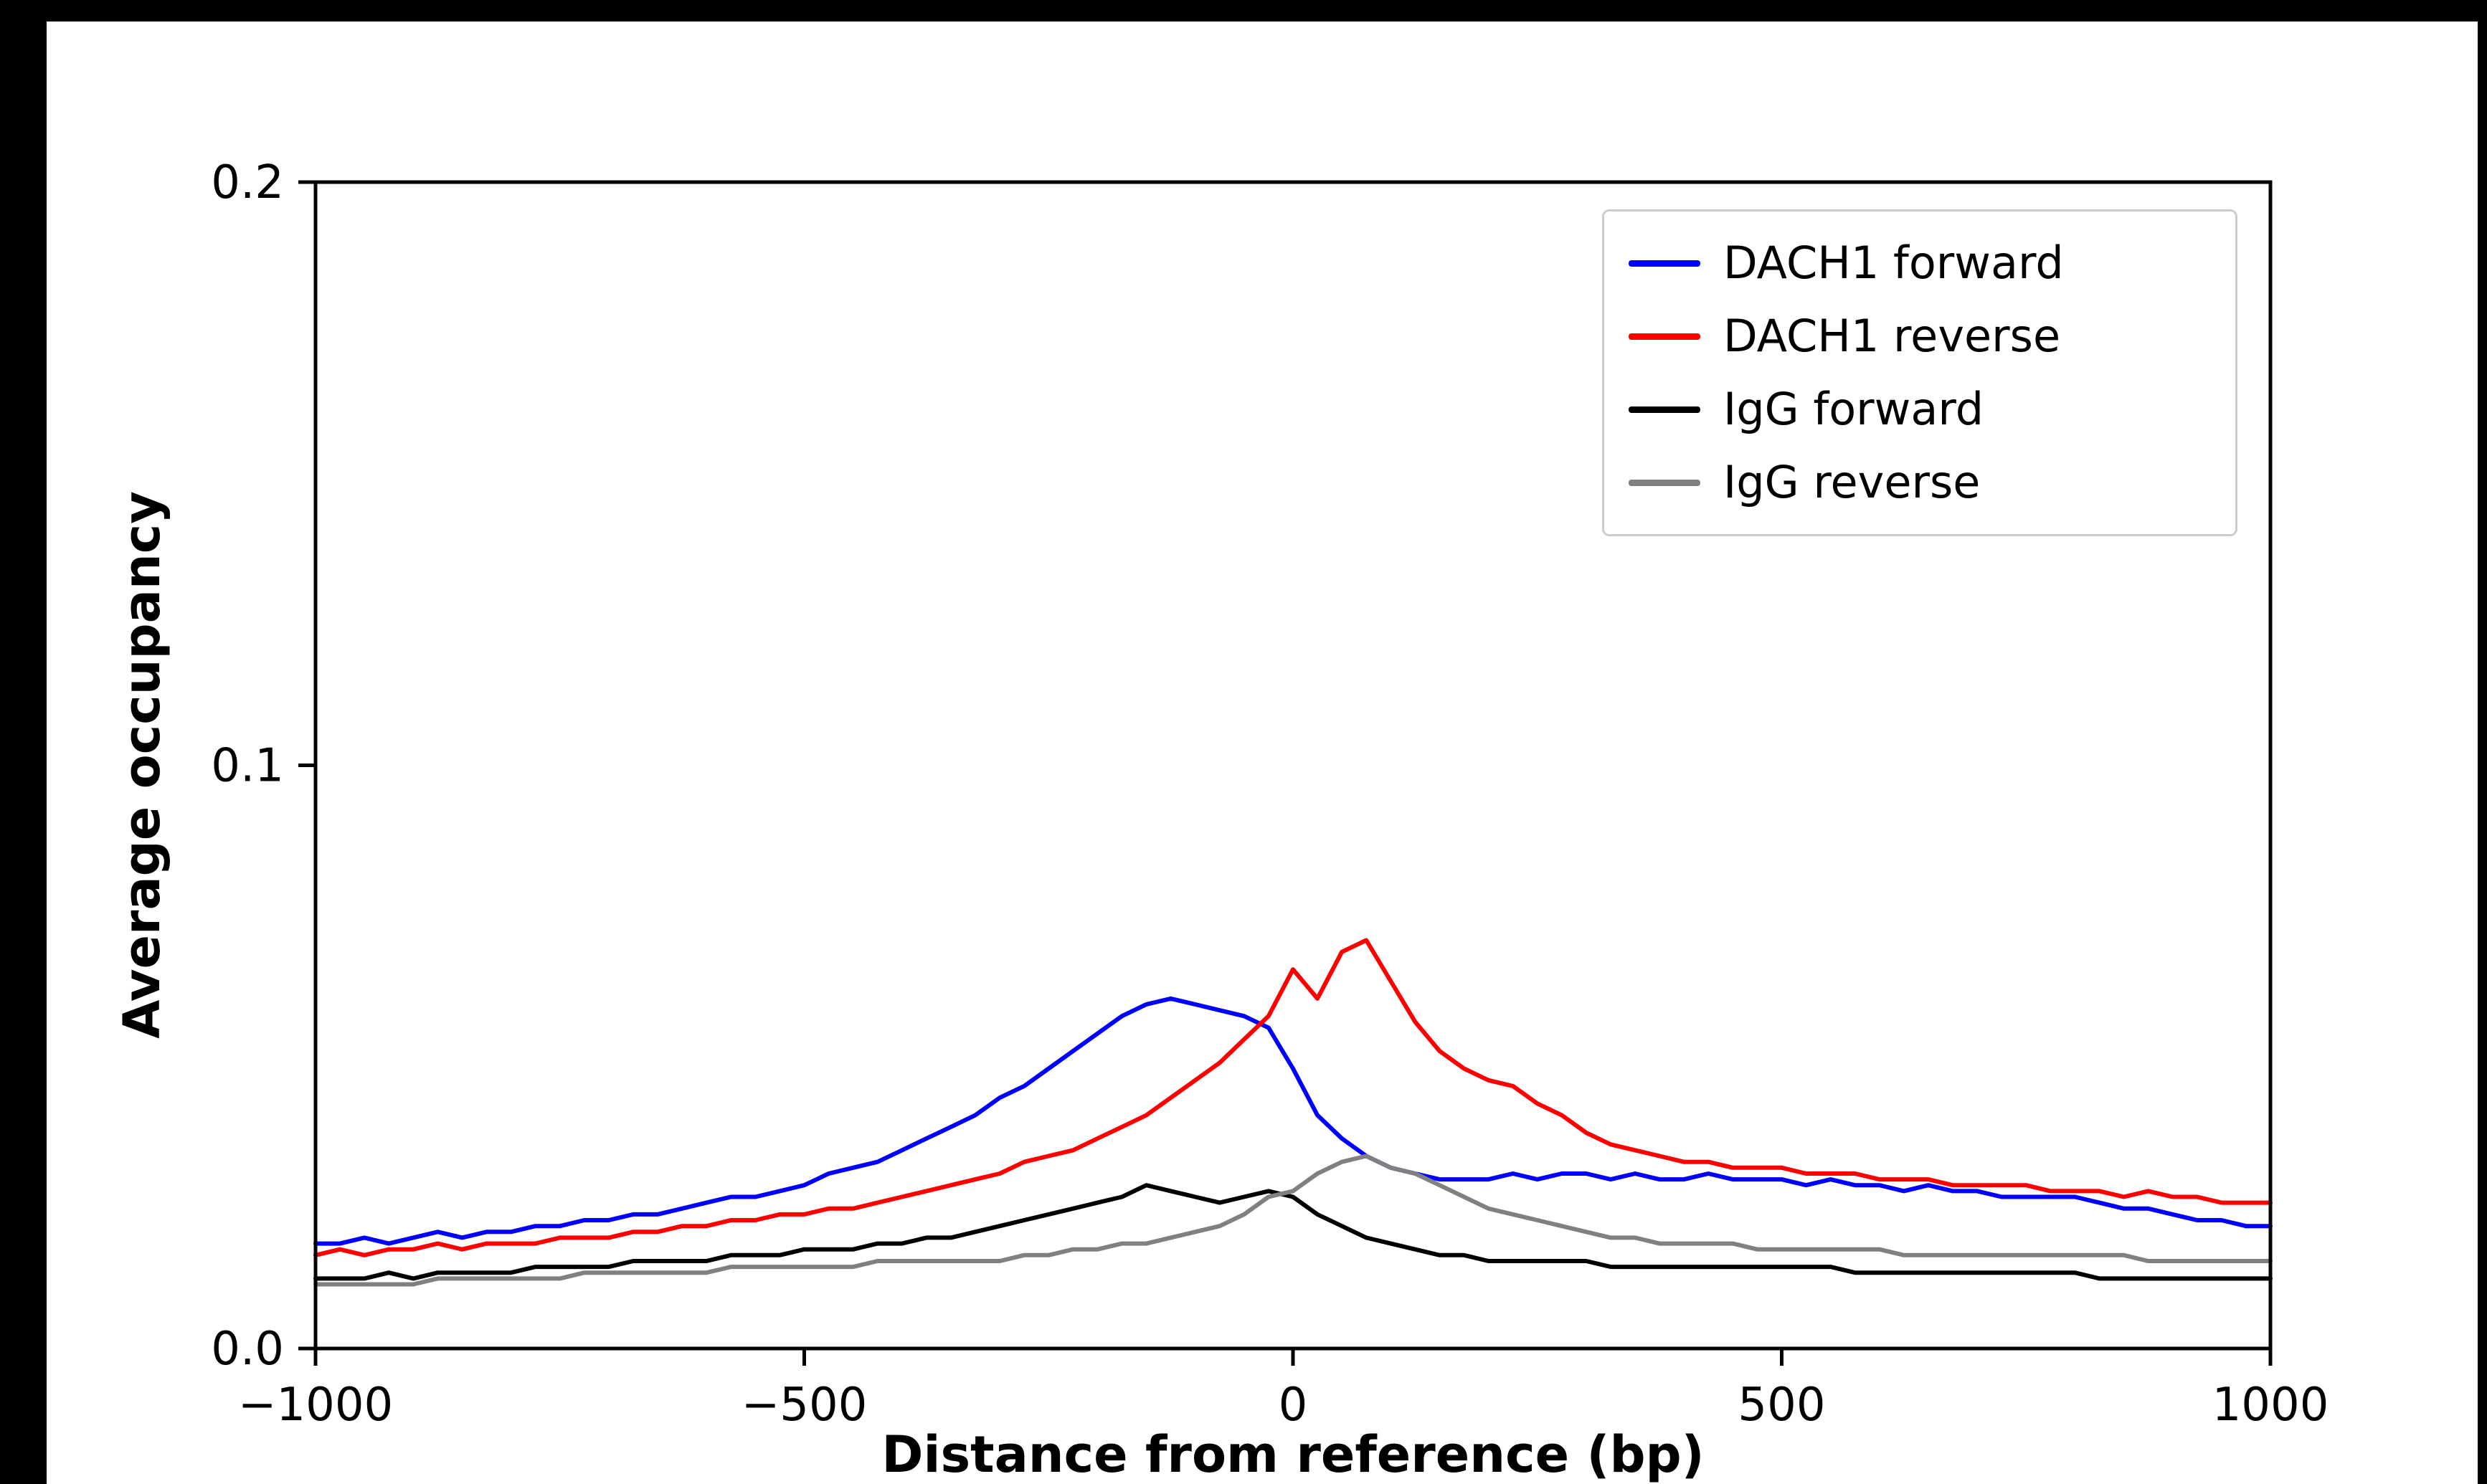 The image size is (2487, 1484). What do you see at coordinates (248, 182) in the screenshot?
I see `y-tick-label: 0.2` at bounding box center [248, 182].